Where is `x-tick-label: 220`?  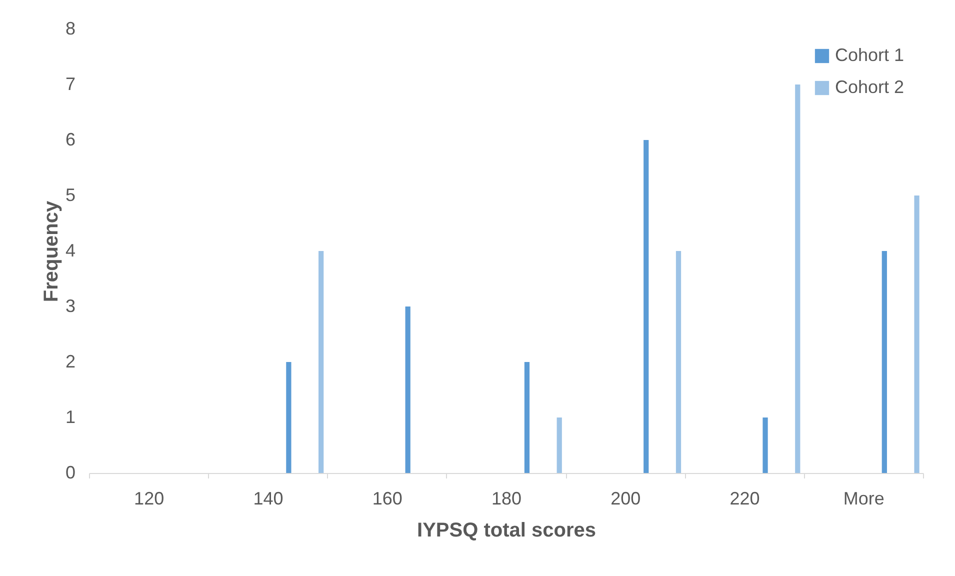
x-tick-label: 220 is located at coordinates (745, 498).